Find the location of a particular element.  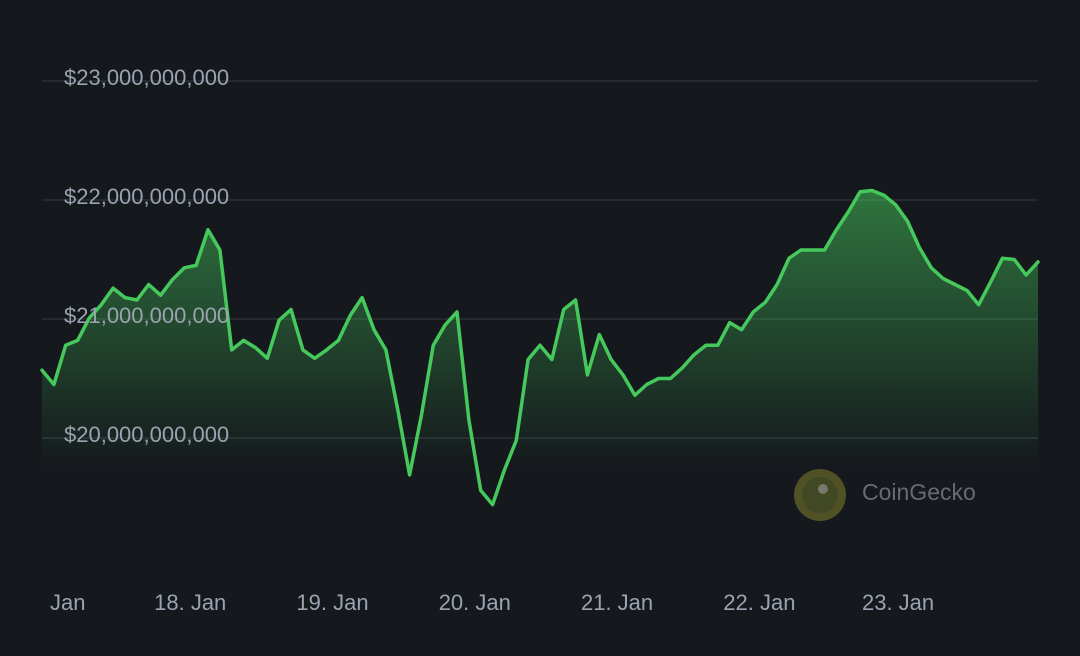

x-tick-label: Jan is located at coordinates (67, 602).